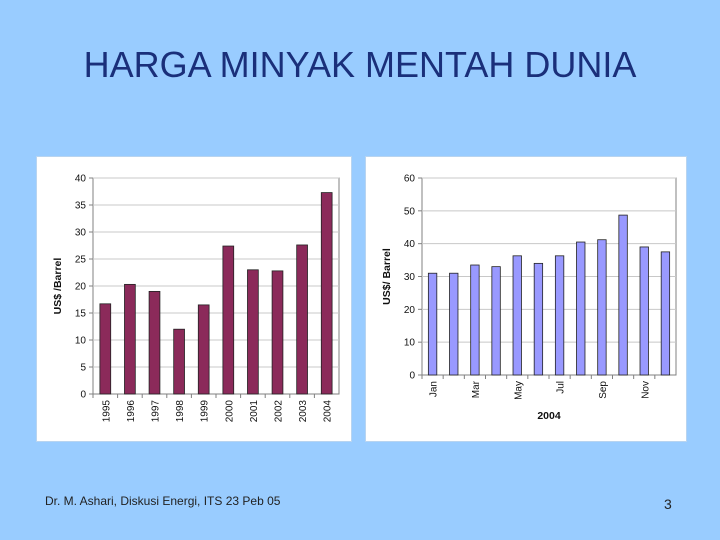 This screenshot has height=540, width=720. What do you see at coordinates (156, 411) in the screenshot?
I see `x-tick-label: 1997` at bounding box center [156, 411].